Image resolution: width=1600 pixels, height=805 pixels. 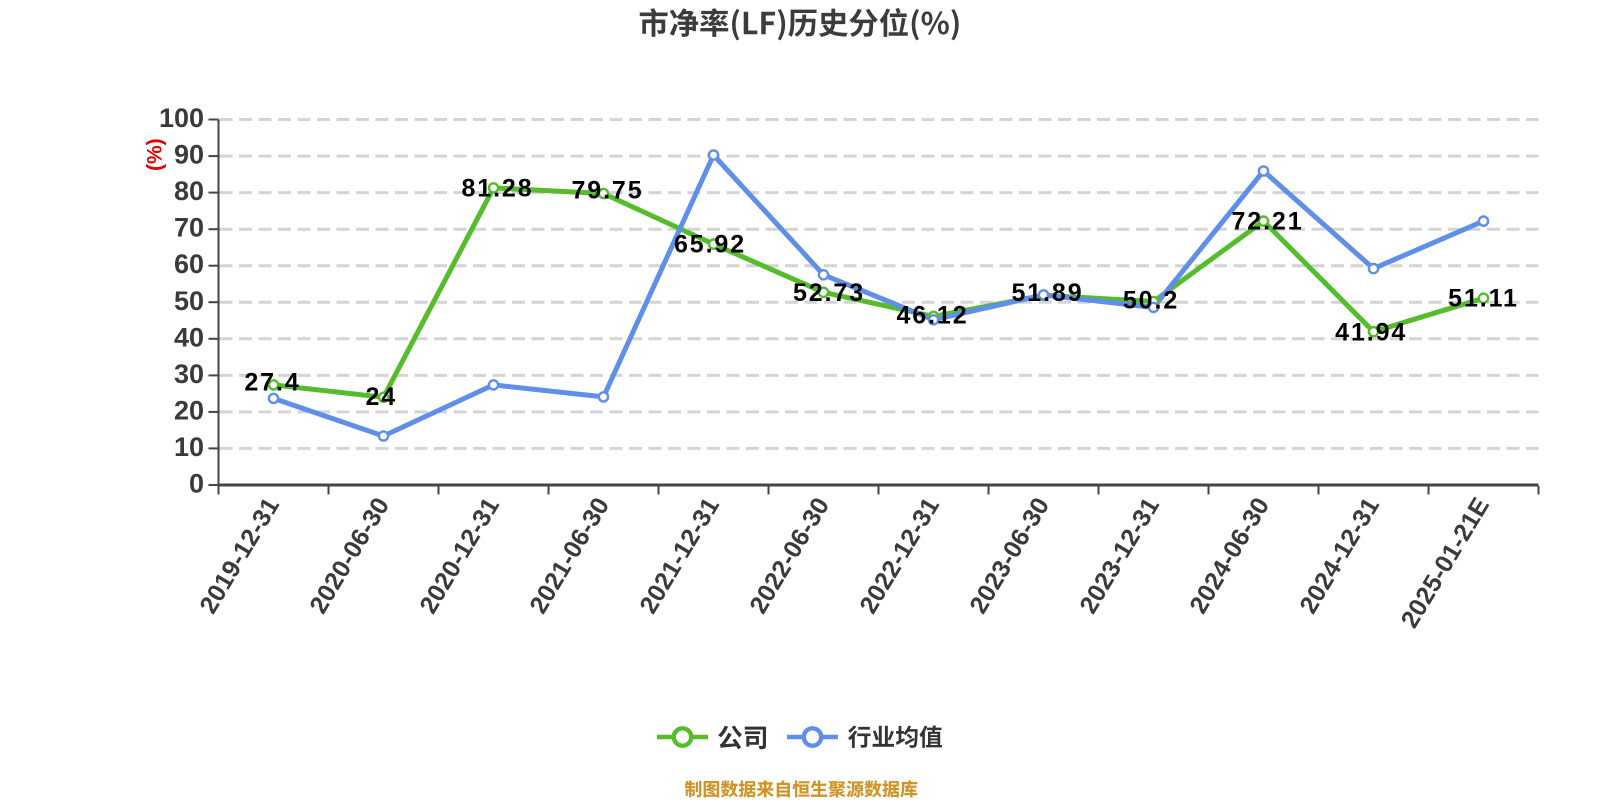 What do you see at coordinates (1267, 222) in the screenshot?
I see `svg-text: 72.21` at bounding box center [1267, 222].